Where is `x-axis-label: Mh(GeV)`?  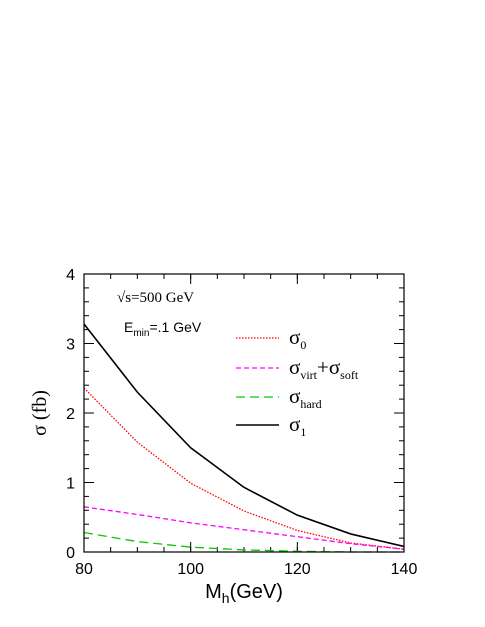 x-axis-label: Mh(GeV) is located at coordinates (244, 593).